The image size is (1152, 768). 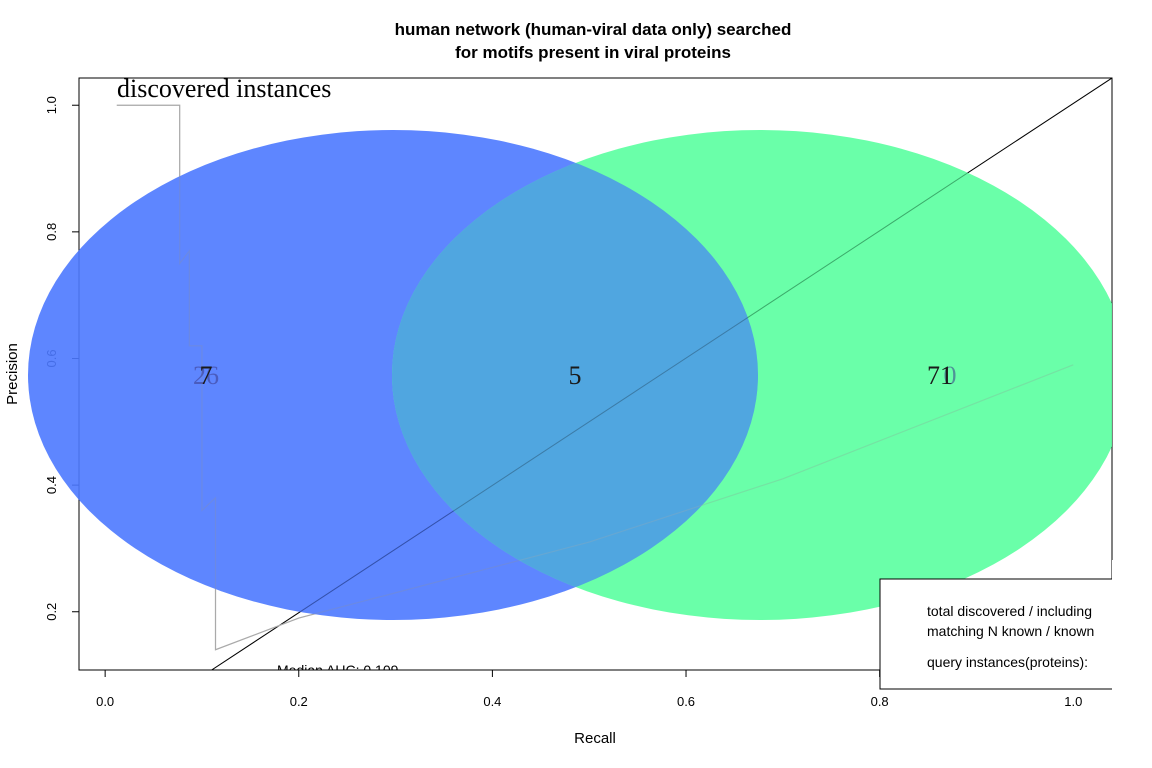 I want to click on legend-line-1: total discovered / including, so click(x=1009, y=611).